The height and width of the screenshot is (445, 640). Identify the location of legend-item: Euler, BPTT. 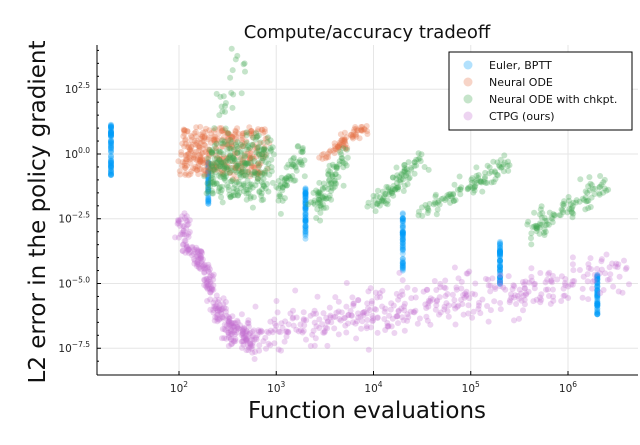
(507, 65).